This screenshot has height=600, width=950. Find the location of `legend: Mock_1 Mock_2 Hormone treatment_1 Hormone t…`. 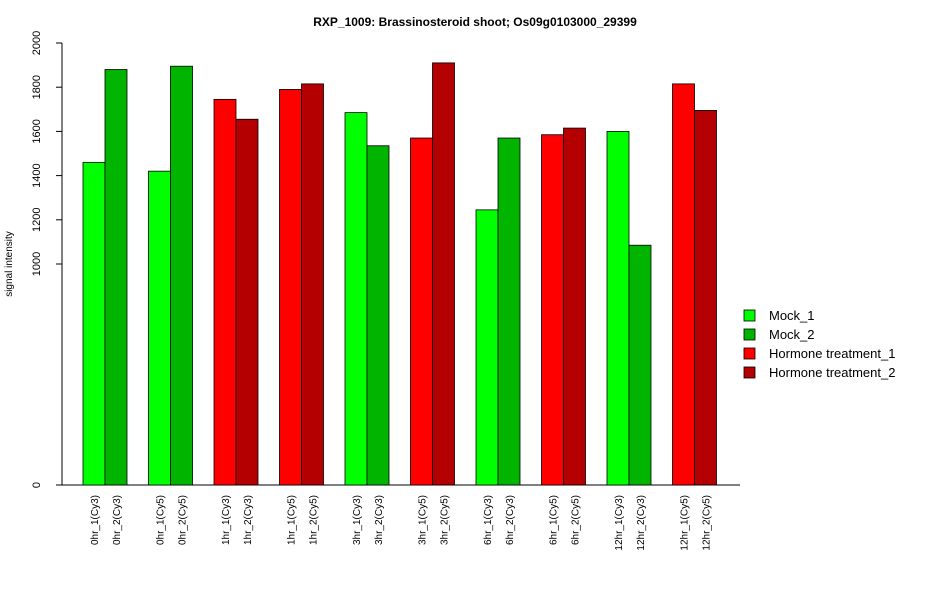

legend: Mock_1 Mock_2 Hormone treatment_1 Hormone t… is located at coordinates (819, 344).